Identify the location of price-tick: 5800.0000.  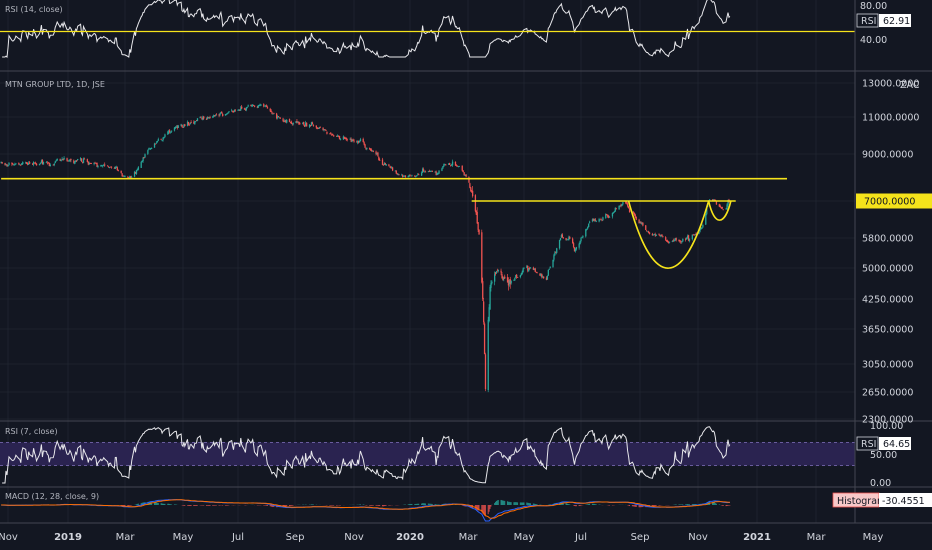
(887, 239).